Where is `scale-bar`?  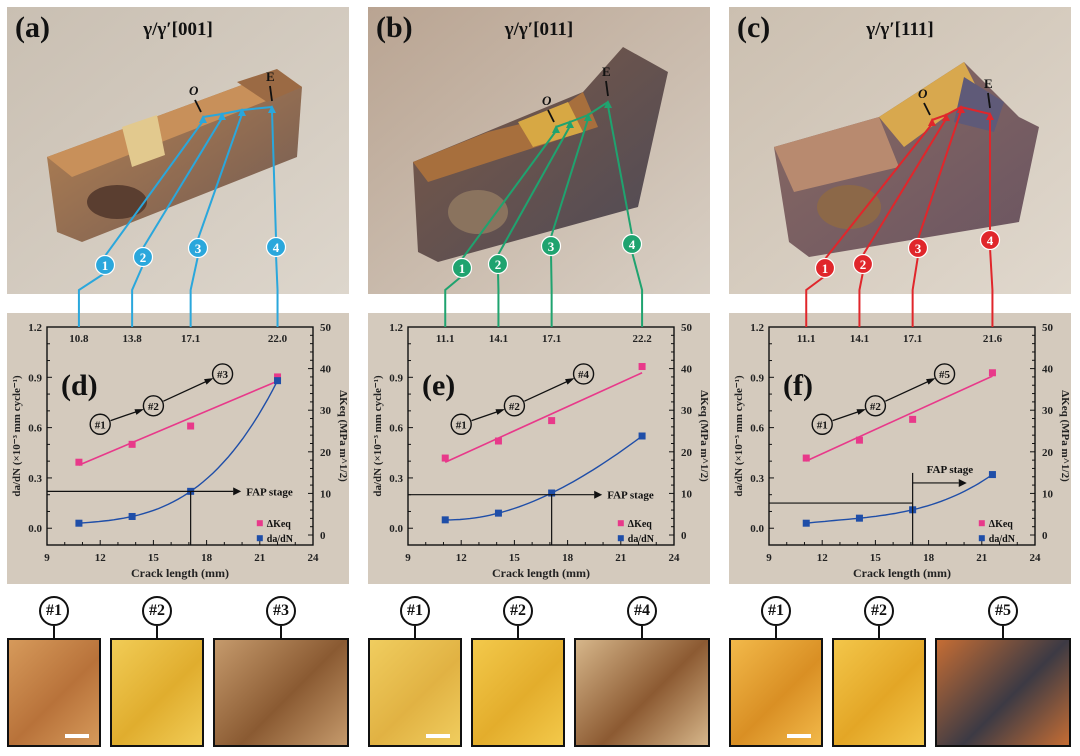 scale-bar is located at coordinates (77, 736).